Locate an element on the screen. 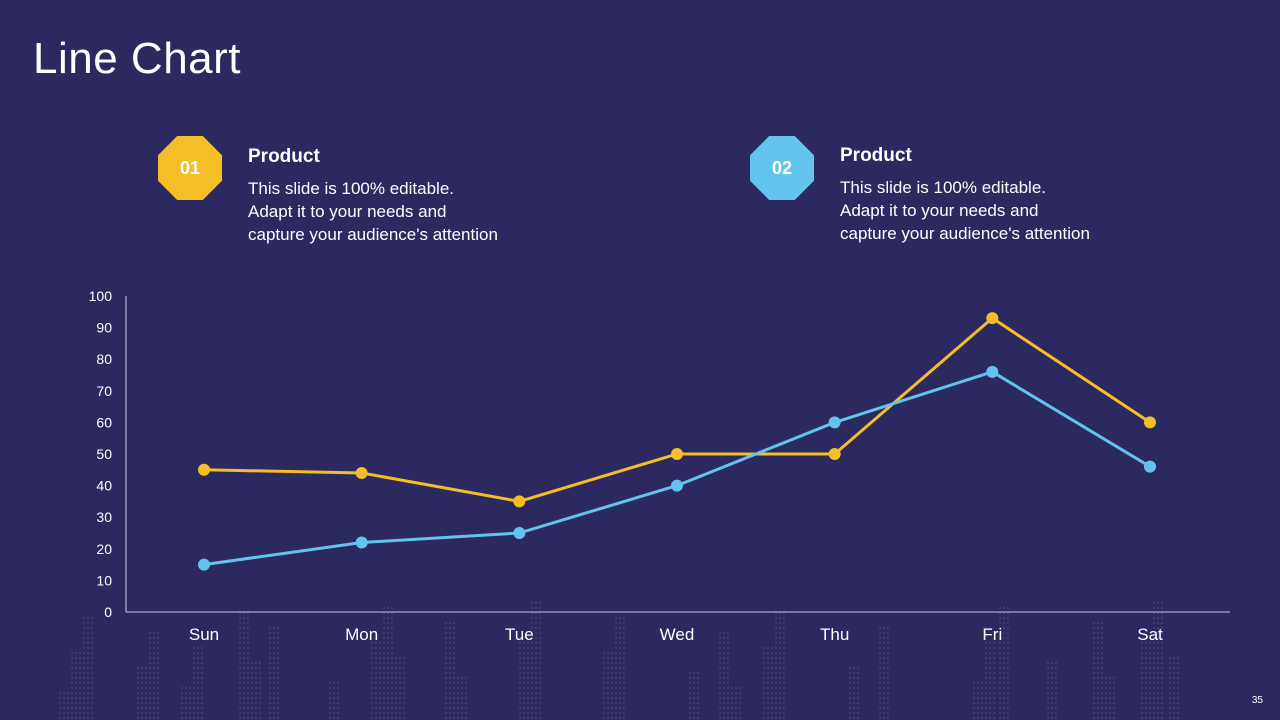 This screenshot has width=1280, height=720. y-tick-label: 60 is located at coordinates (104, 422).